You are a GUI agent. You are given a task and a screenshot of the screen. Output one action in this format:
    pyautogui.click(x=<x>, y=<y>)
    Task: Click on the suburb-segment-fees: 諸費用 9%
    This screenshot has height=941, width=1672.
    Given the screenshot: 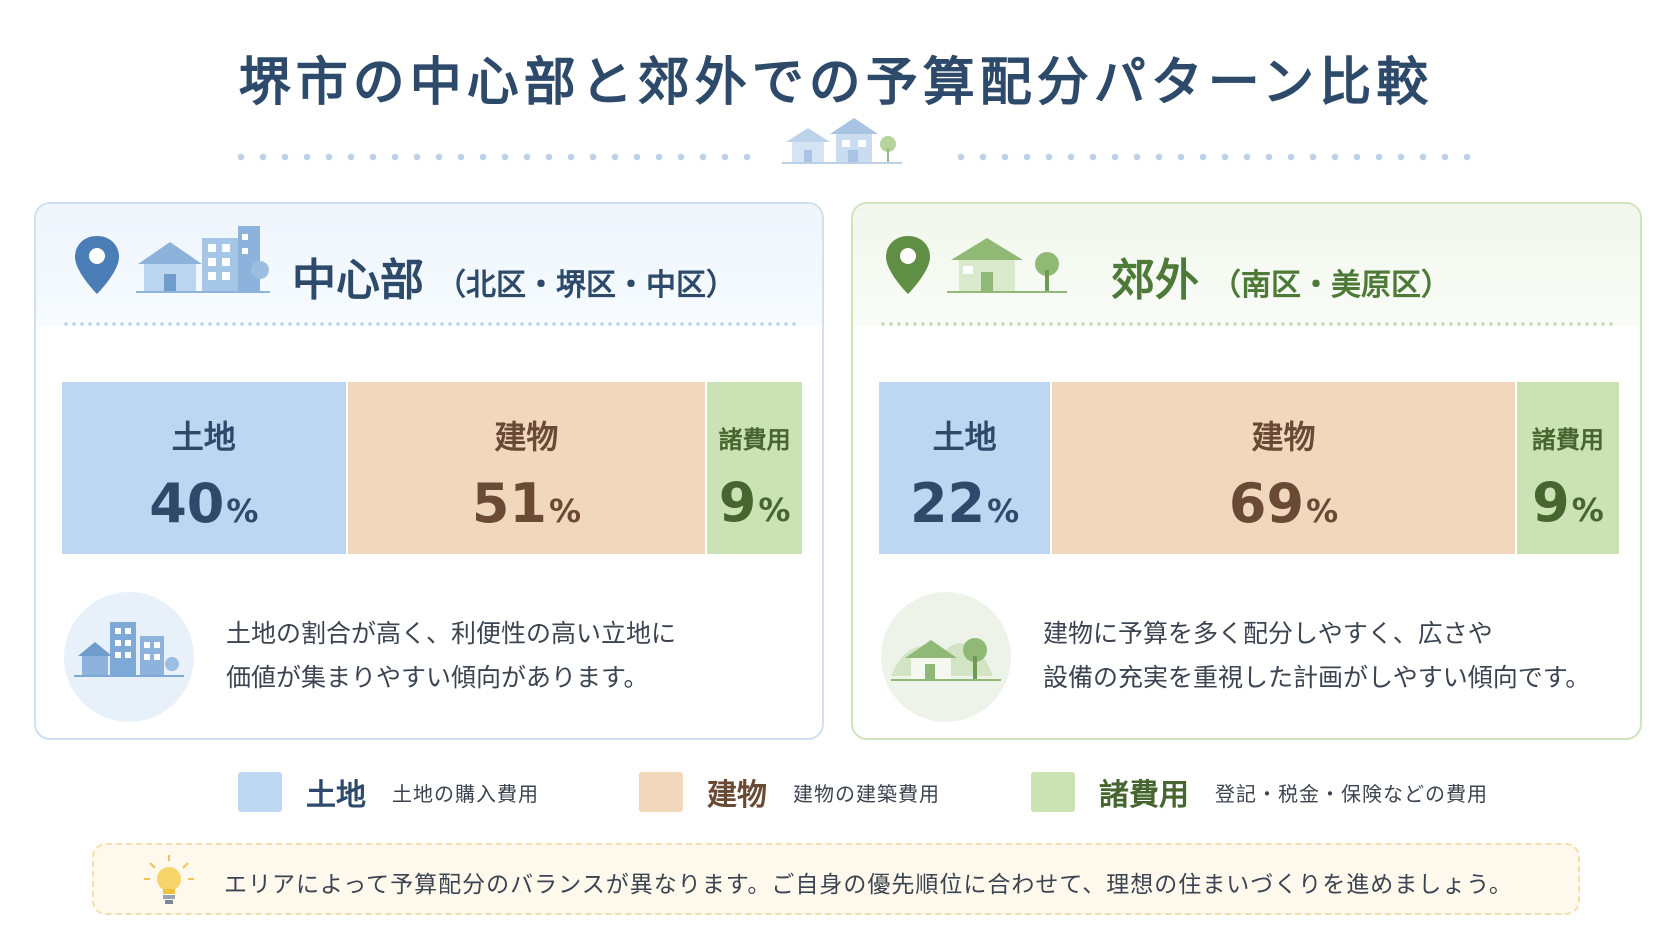 What is the action you would take?
    pyautogui.click(x=1567, y=468)
    